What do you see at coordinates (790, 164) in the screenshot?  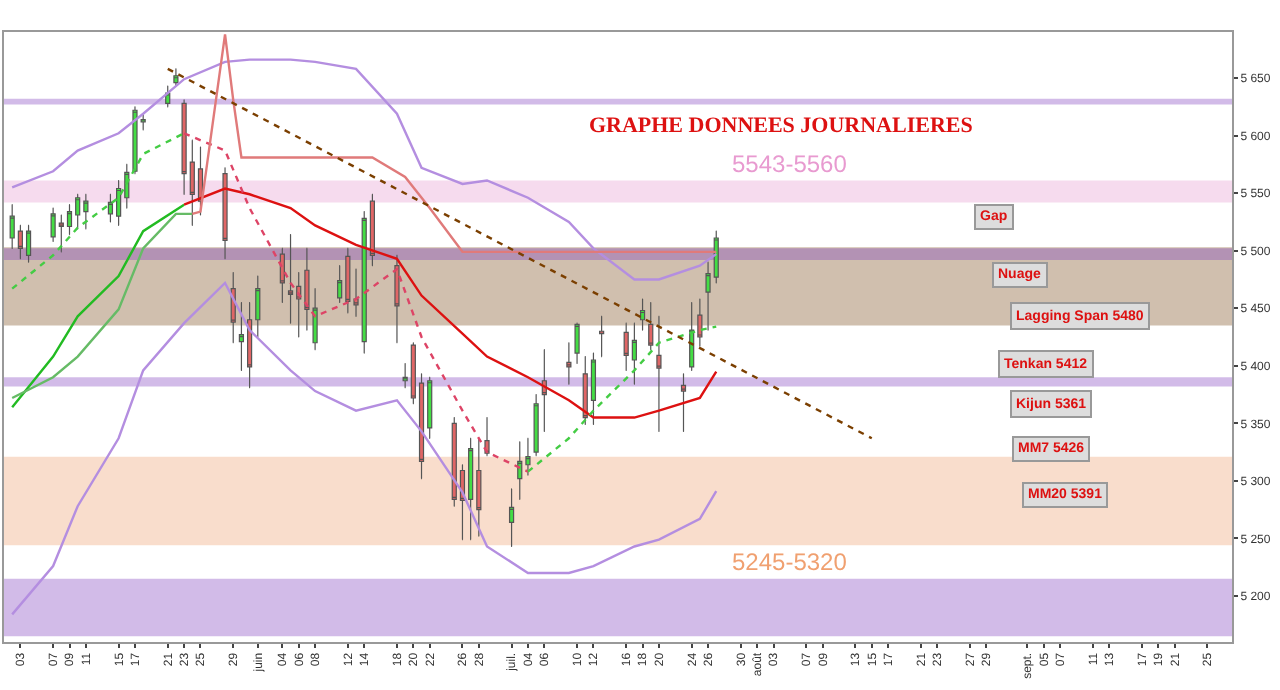 I see `band-label: 5543-5560` at bounding box center [790, 164].